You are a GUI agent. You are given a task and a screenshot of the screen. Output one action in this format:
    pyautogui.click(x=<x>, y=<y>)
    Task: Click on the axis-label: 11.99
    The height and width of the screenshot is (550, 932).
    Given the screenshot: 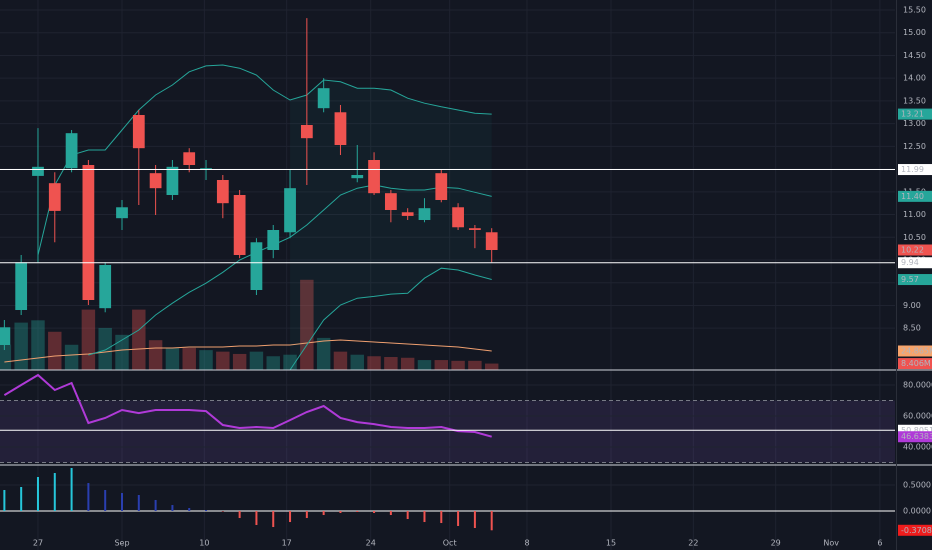 What is the action you would take?
    pyautogui.click(x=912, y=169)
    